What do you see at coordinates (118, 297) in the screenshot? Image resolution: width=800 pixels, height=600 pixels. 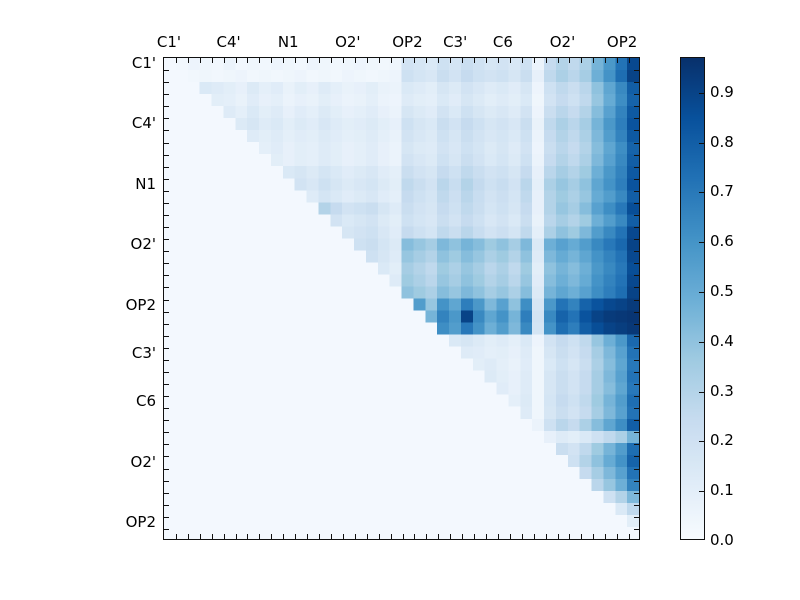 I see `y-axis-labels: C1' C4' N1 O2' OP2 C3' C6 O2' OP2` at bounding box center [118, 297].